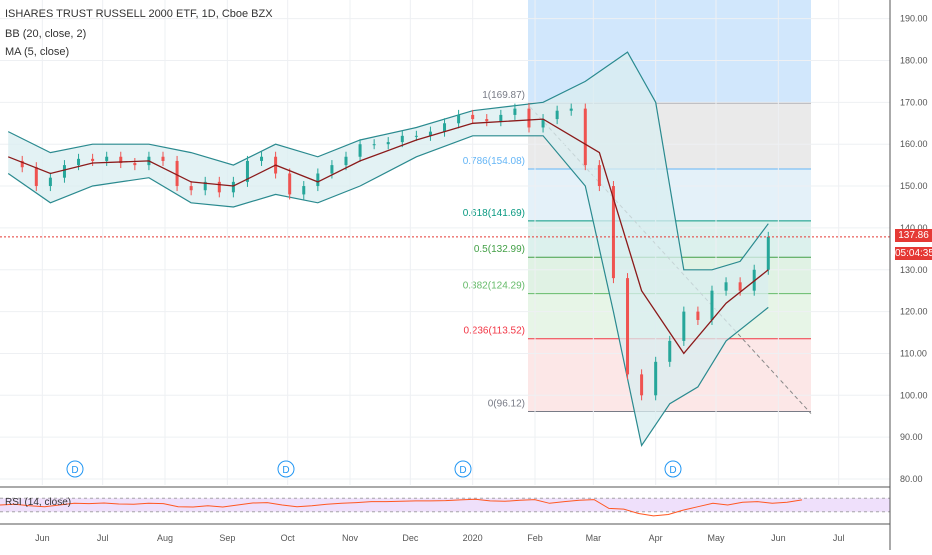  What do you see at coordinates (914, 144) in the screenshot?
I see `price-axis-tick-label: 160.00` at bounding box center [914, 144].